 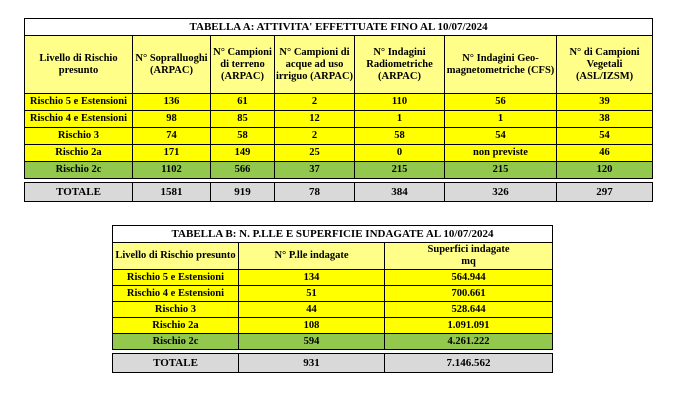 I want to click on table-cell: 528.644, so click(x=468, y=309).